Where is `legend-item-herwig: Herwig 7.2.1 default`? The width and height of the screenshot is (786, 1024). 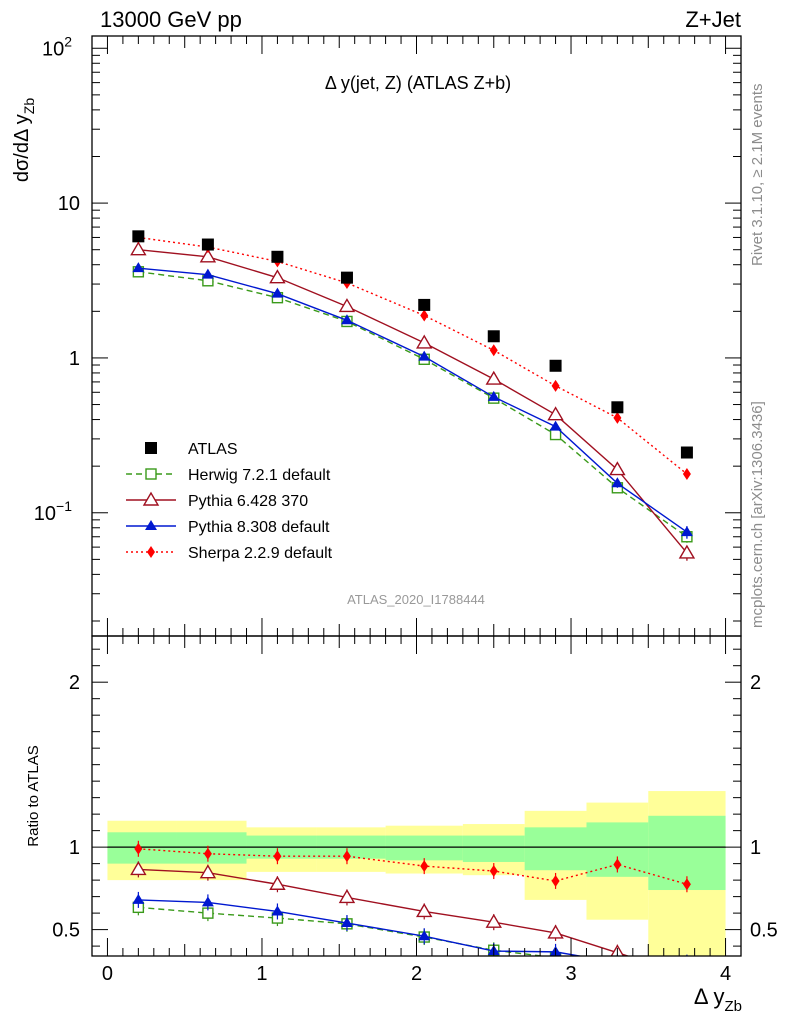 legend-item-herwig: Herwig 7.2.1 default is located at coordinates (228, 475).